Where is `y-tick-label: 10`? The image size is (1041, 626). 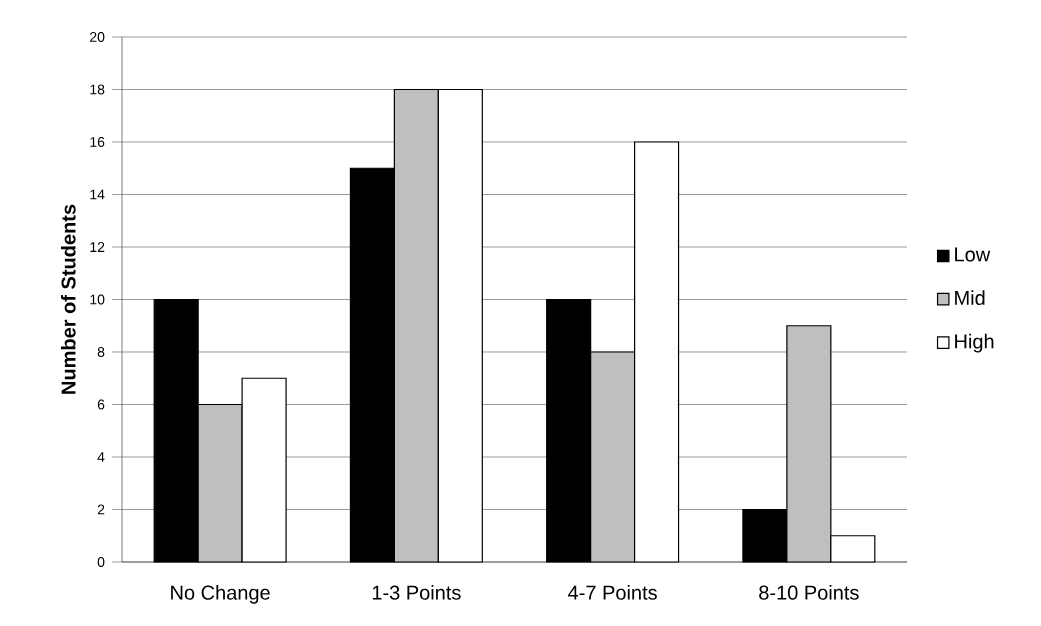 y-tick-label: 10 is located at coordinates (97, 299).